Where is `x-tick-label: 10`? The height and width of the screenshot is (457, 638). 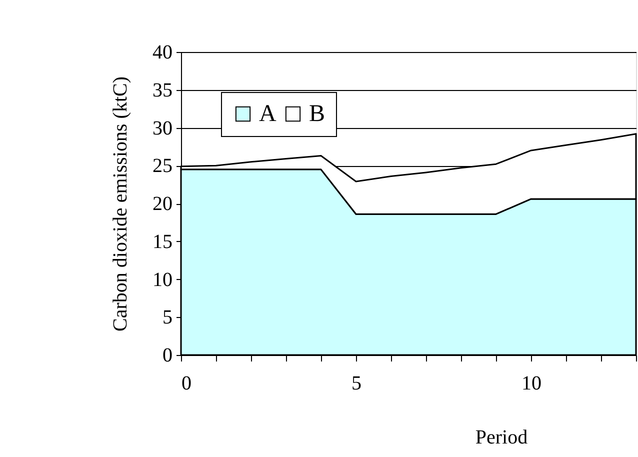
x-tick-label: 10 is located at coordinates (532, 383).